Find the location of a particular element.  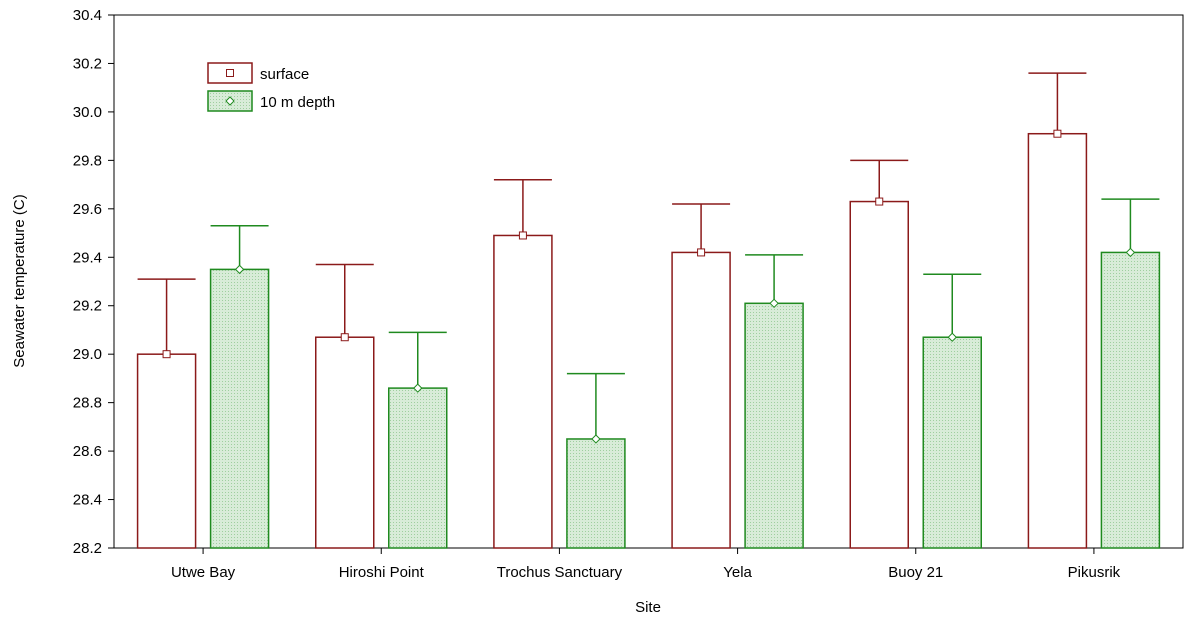

y-axis-label: Seawater temperature (C) is located at coordinates (19, 280).